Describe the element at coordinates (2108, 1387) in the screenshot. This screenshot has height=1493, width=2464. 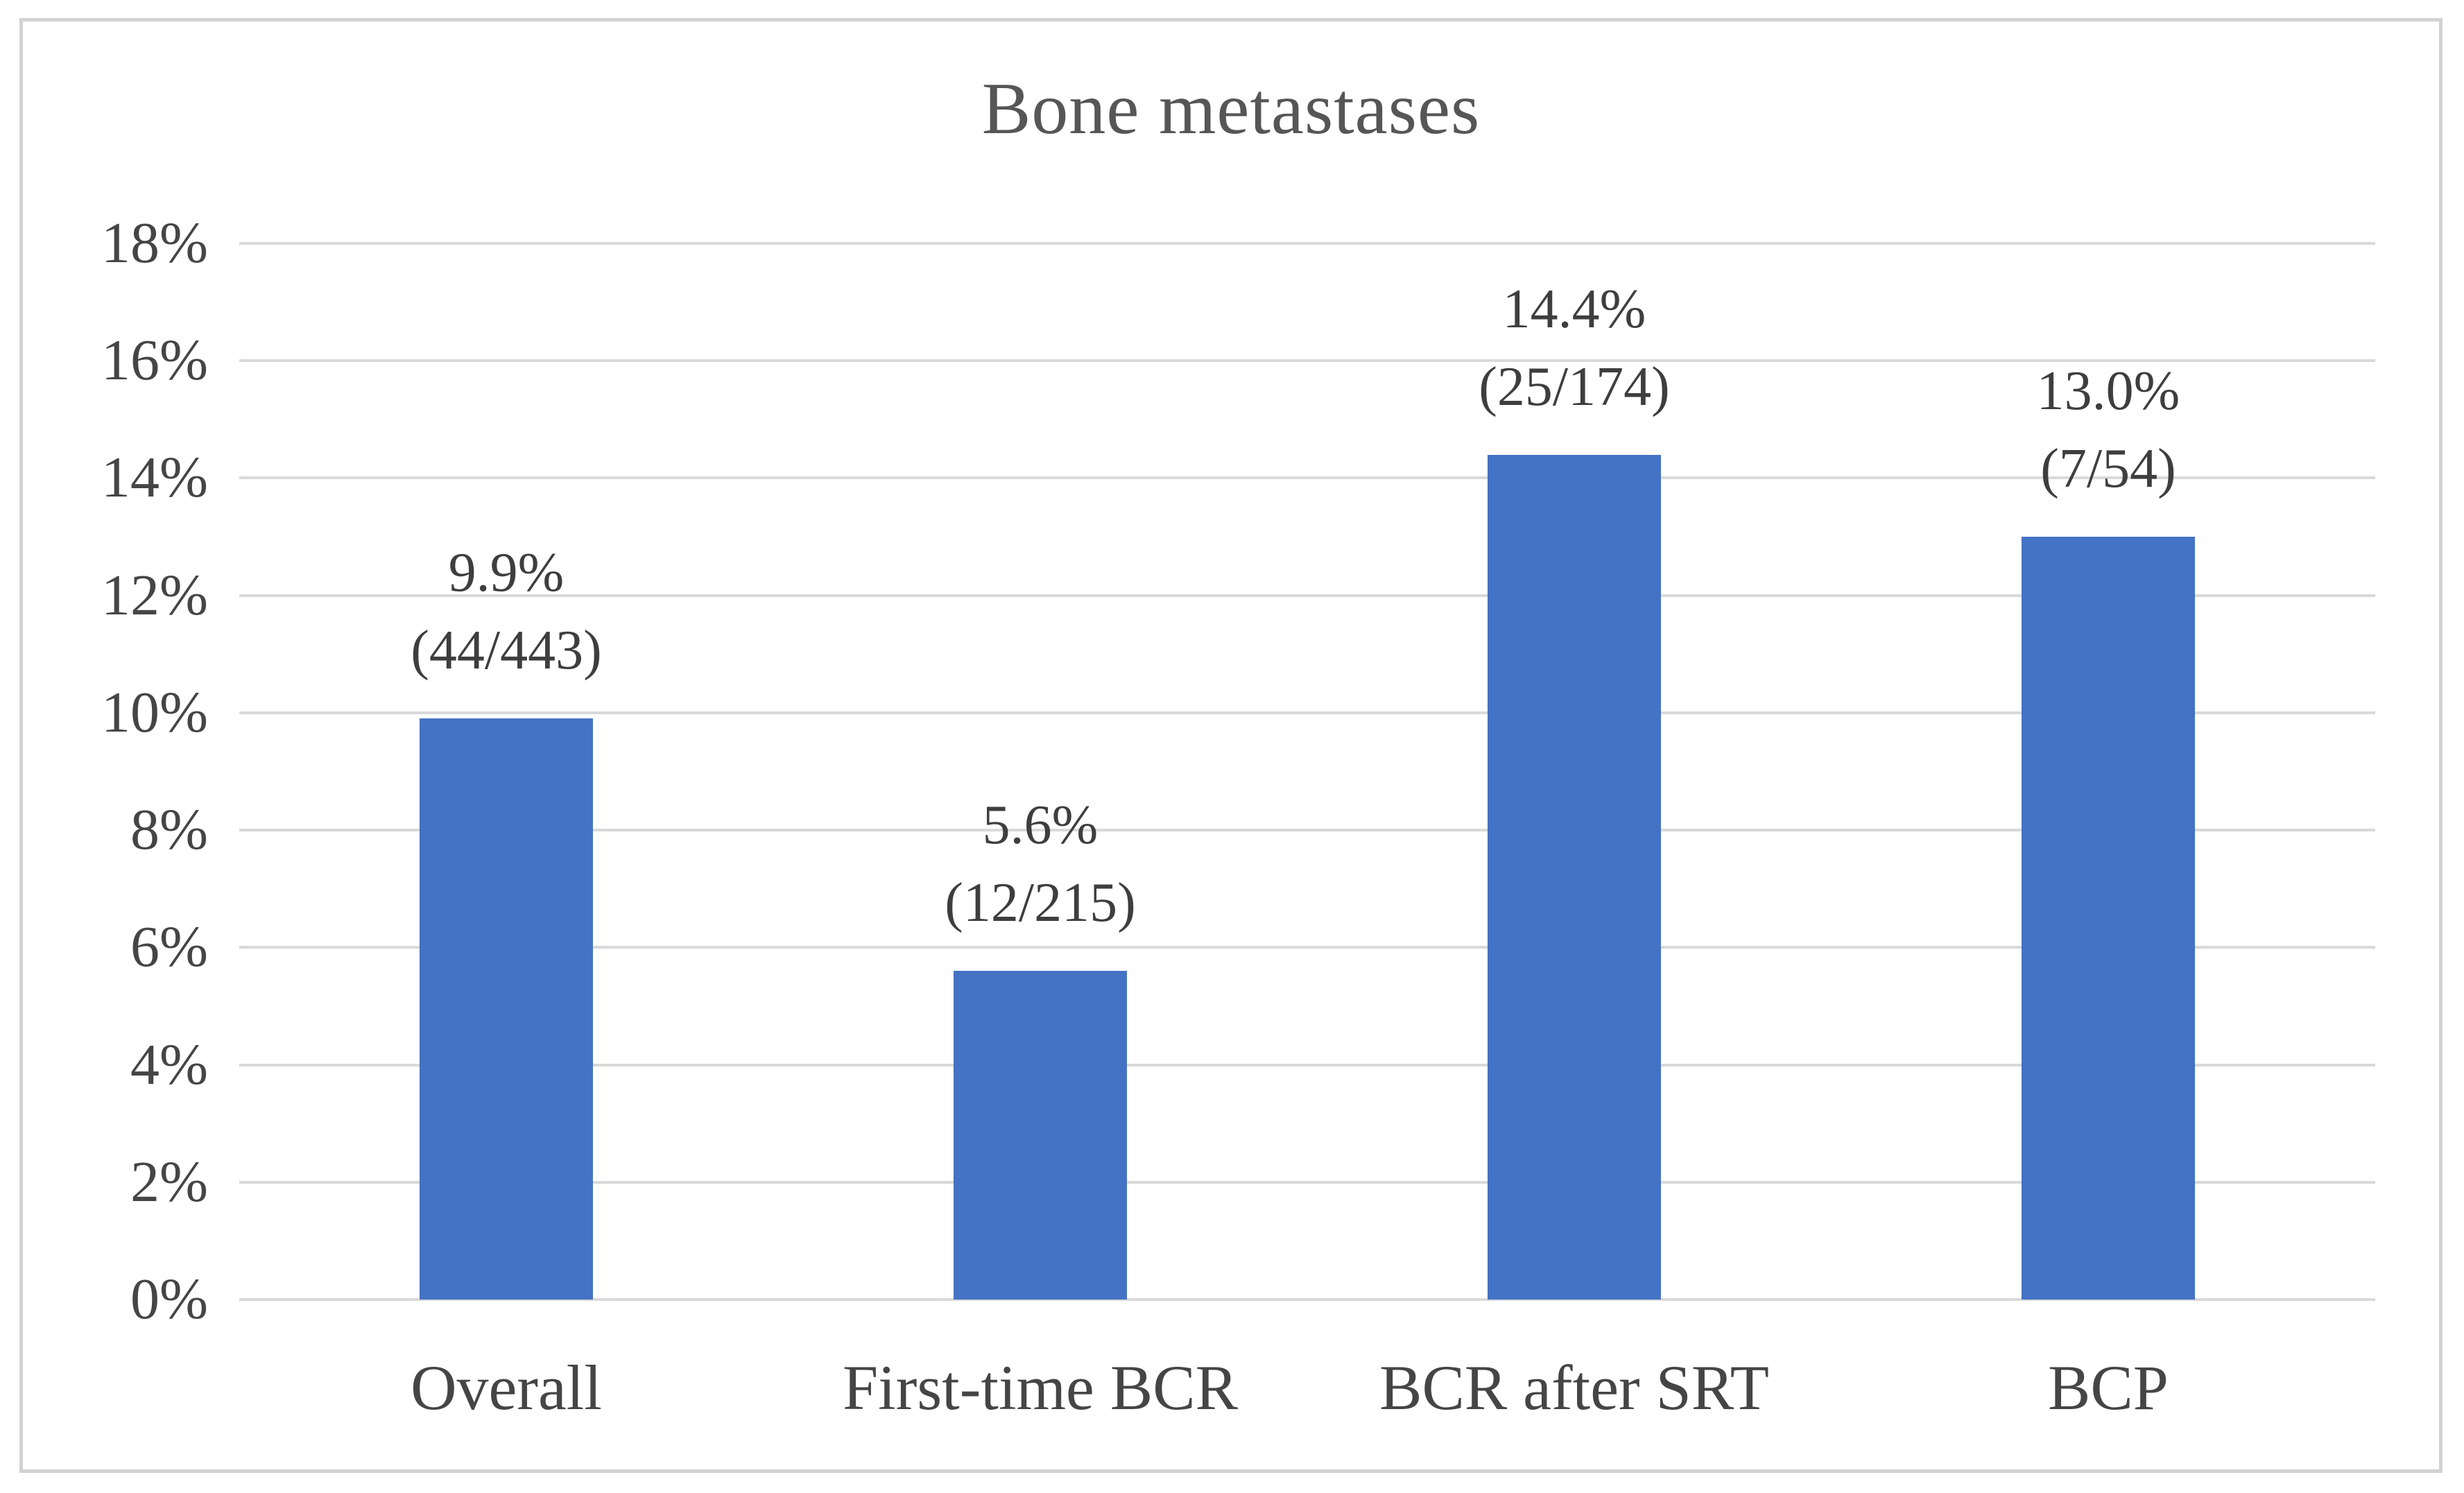
I see `x-category-label: BCP` at that location.